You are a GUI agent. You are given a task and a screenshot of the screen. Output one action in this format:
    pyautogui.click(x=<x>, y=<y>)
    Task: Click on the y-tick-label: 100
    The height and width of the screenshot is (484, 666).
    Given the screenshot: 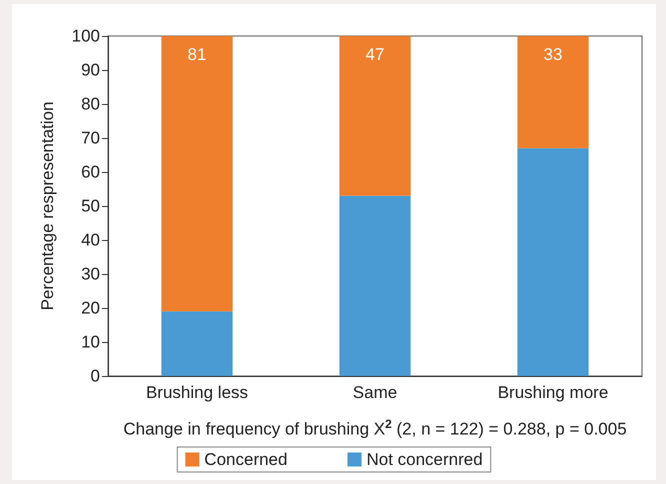 What is the action you would take?
    pyautogui.click(x=86, y=36)
    